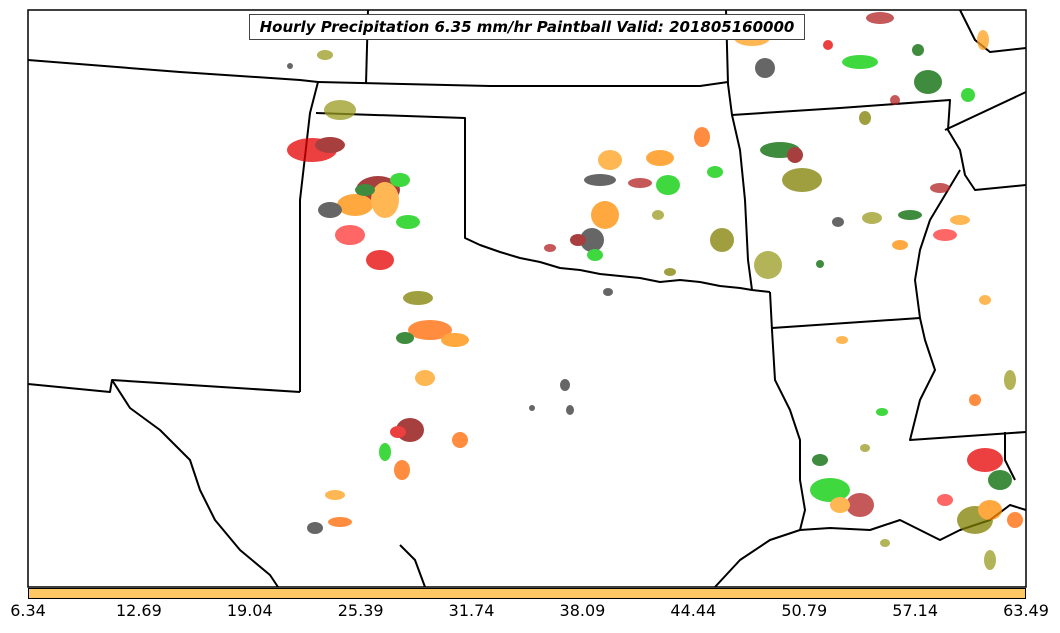  What do you see at coordinates (412, 566) in the screenshot?
I see `tx-mx-border-east` at bounding box center [412, 566].